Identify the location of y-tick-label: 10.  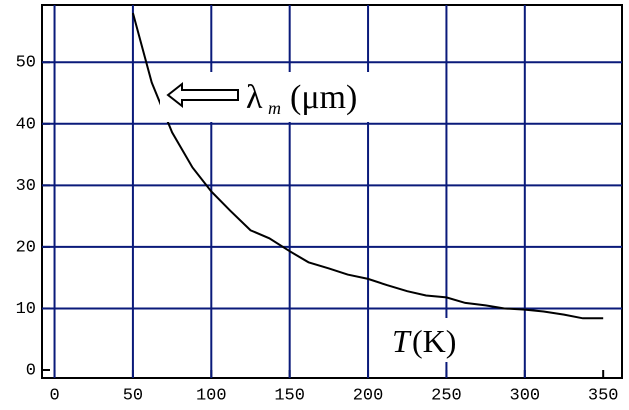
(26, 309).